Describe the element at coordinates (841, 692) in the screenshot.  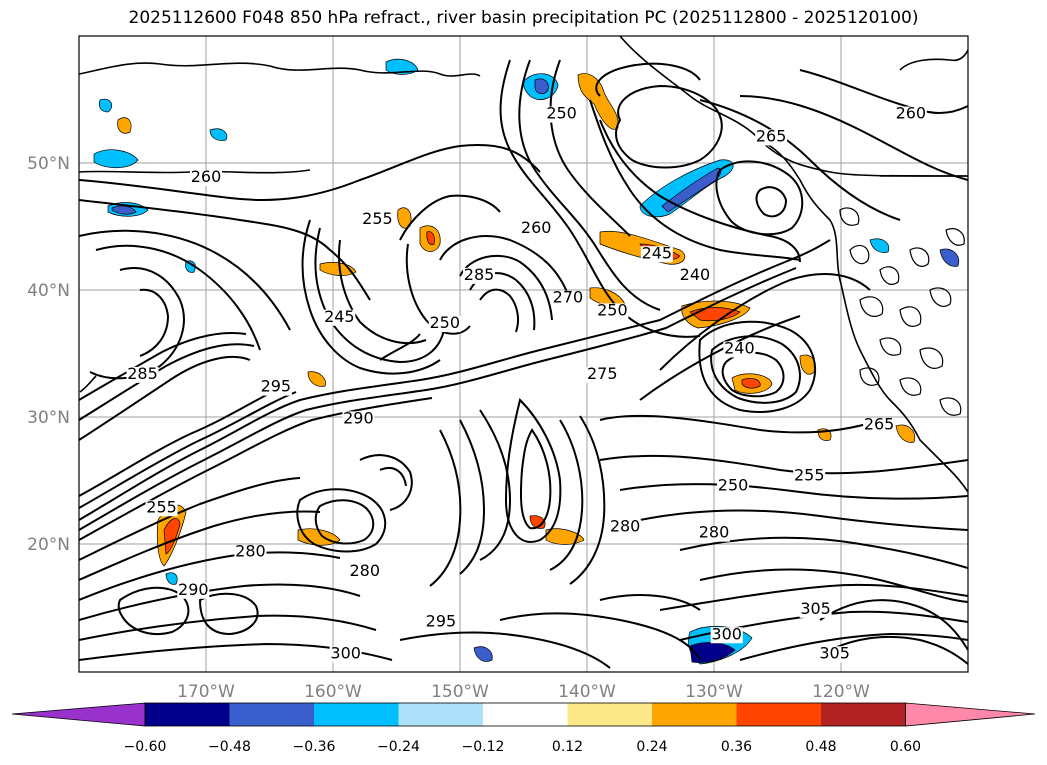
I see `lon-label: 120°W` at that location.